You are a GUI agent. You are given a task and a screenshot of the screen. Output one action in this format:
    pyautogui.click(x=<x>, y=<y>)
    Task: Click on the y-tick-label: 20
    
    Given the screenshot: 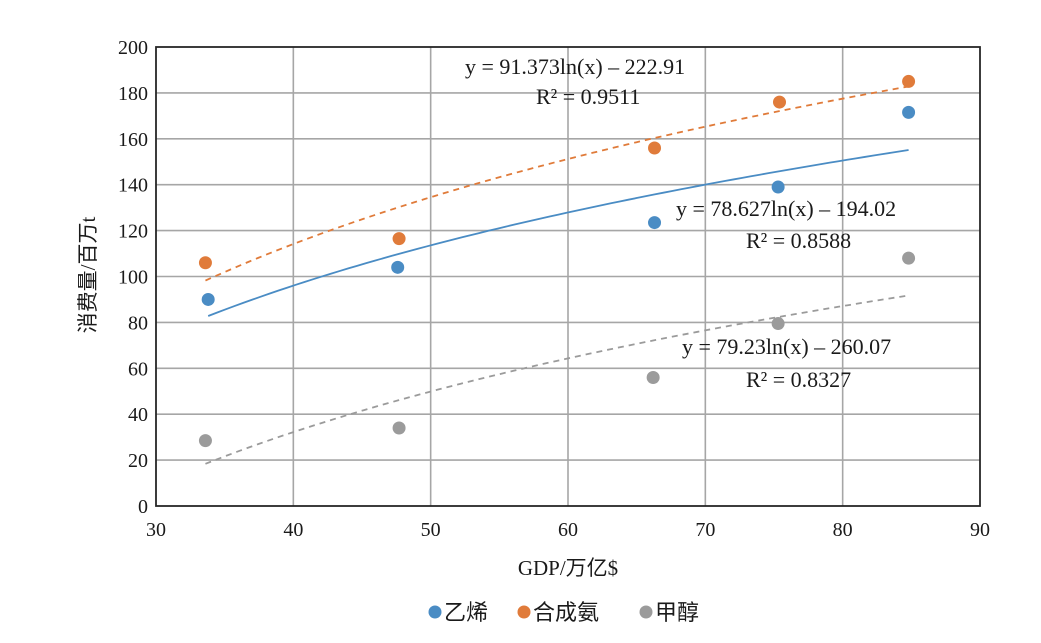 What is the action you would take?
    pyautogui.click(x=138, y=461)
    